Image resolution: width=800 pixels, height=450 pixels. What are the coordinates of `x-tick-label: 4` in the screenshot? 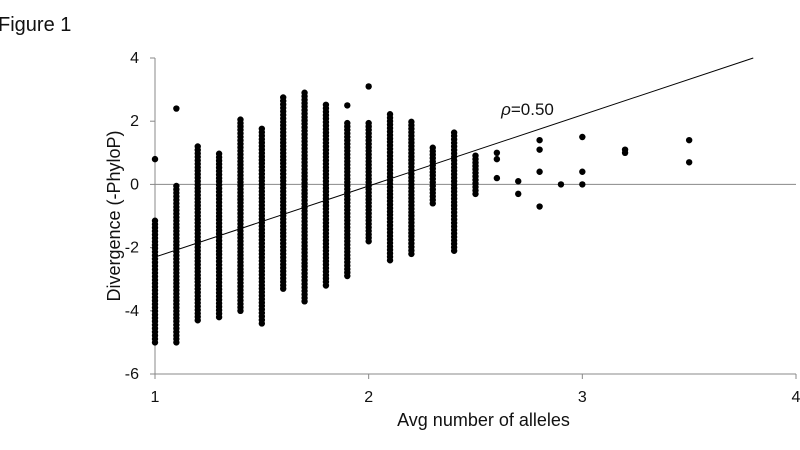 It's located at (796, 397).